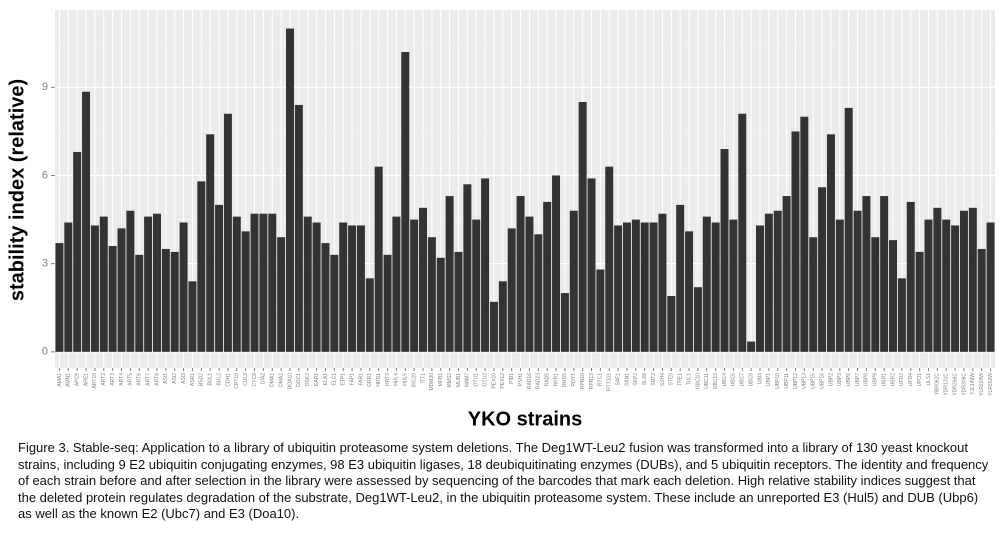  What do you see at coordinates (884, 380) in the screenshot?
I see `x-tick-label: UBR1` at bounding box center [884, 380].